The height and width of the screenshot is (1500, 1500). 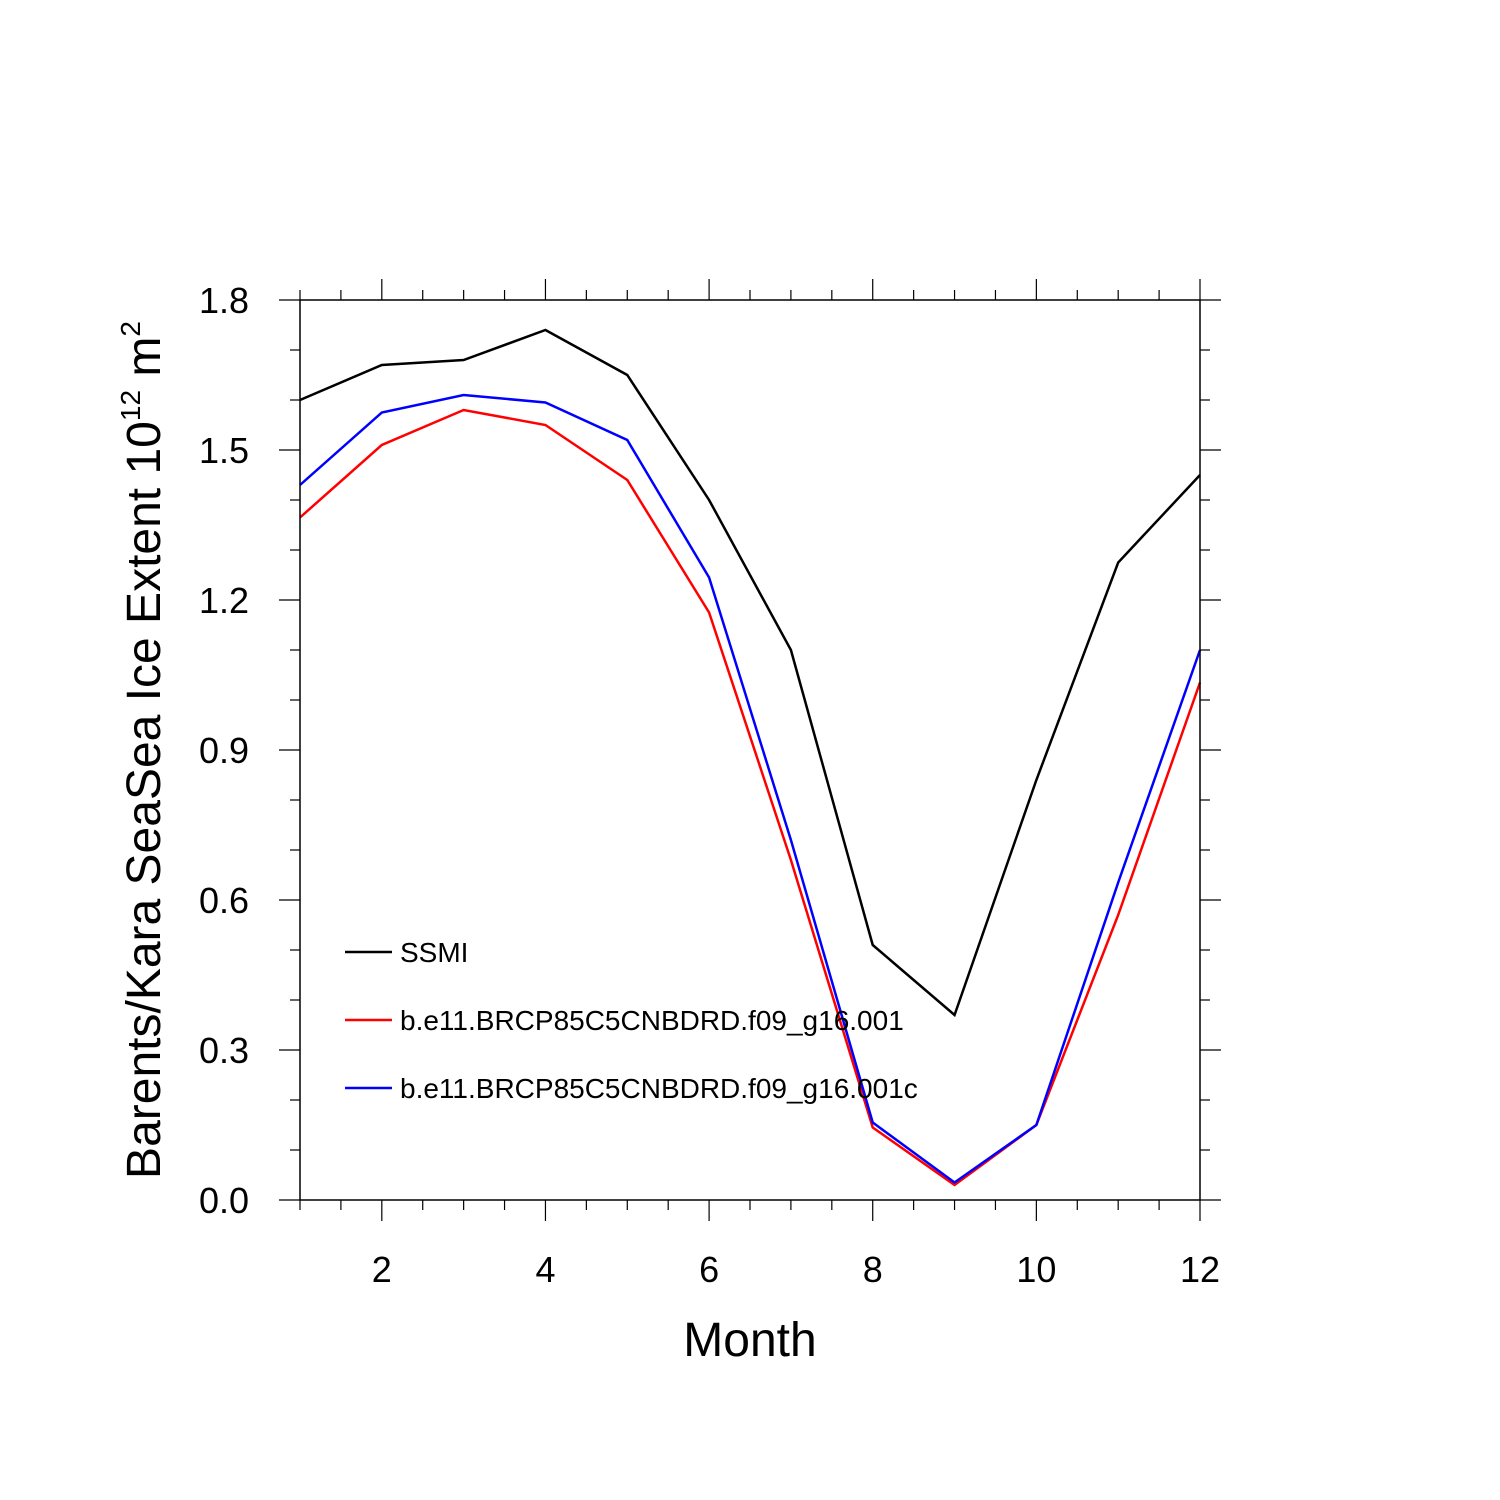 I want to click on y-tick-label: 1.8, so click(x=224, y=300).